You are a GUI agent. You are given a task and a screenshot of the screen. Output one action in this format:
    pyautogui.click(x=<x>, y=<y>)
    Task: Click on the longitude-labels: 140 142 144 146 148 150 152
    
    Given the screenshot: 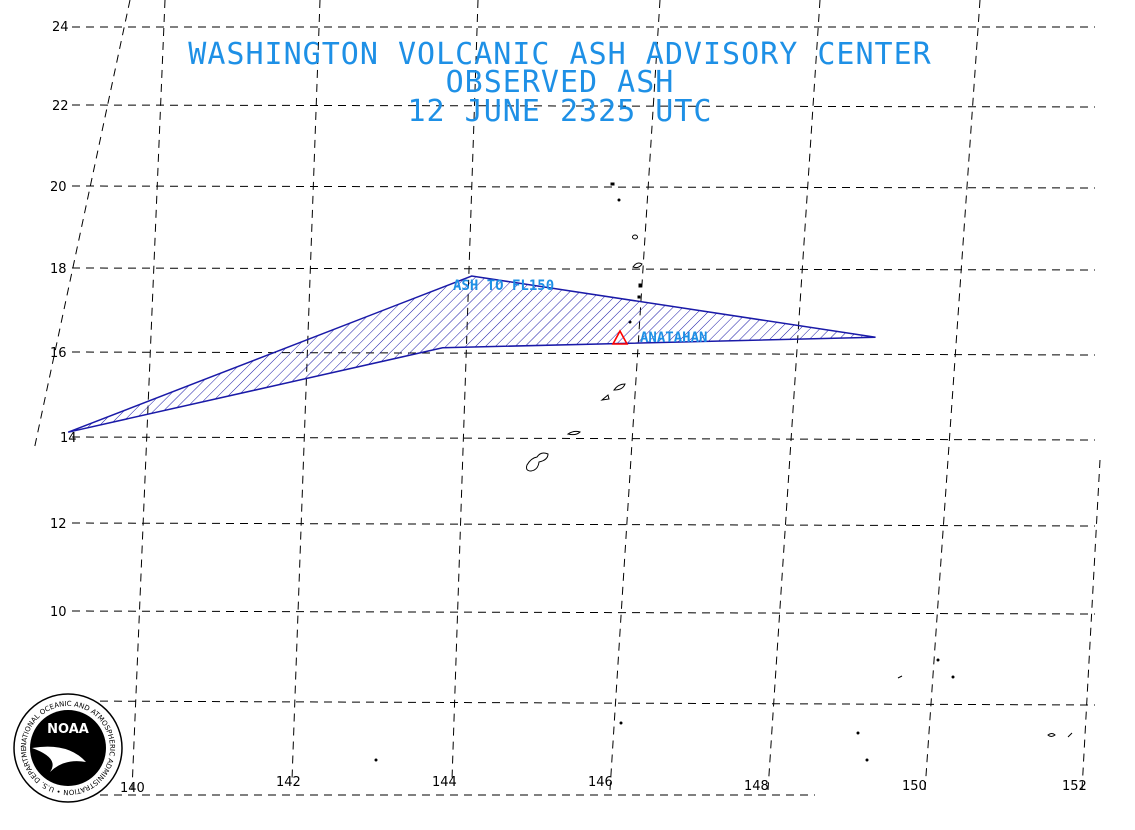 What is the action you would take?
    pyautogui.click(x=603, y=785)
    